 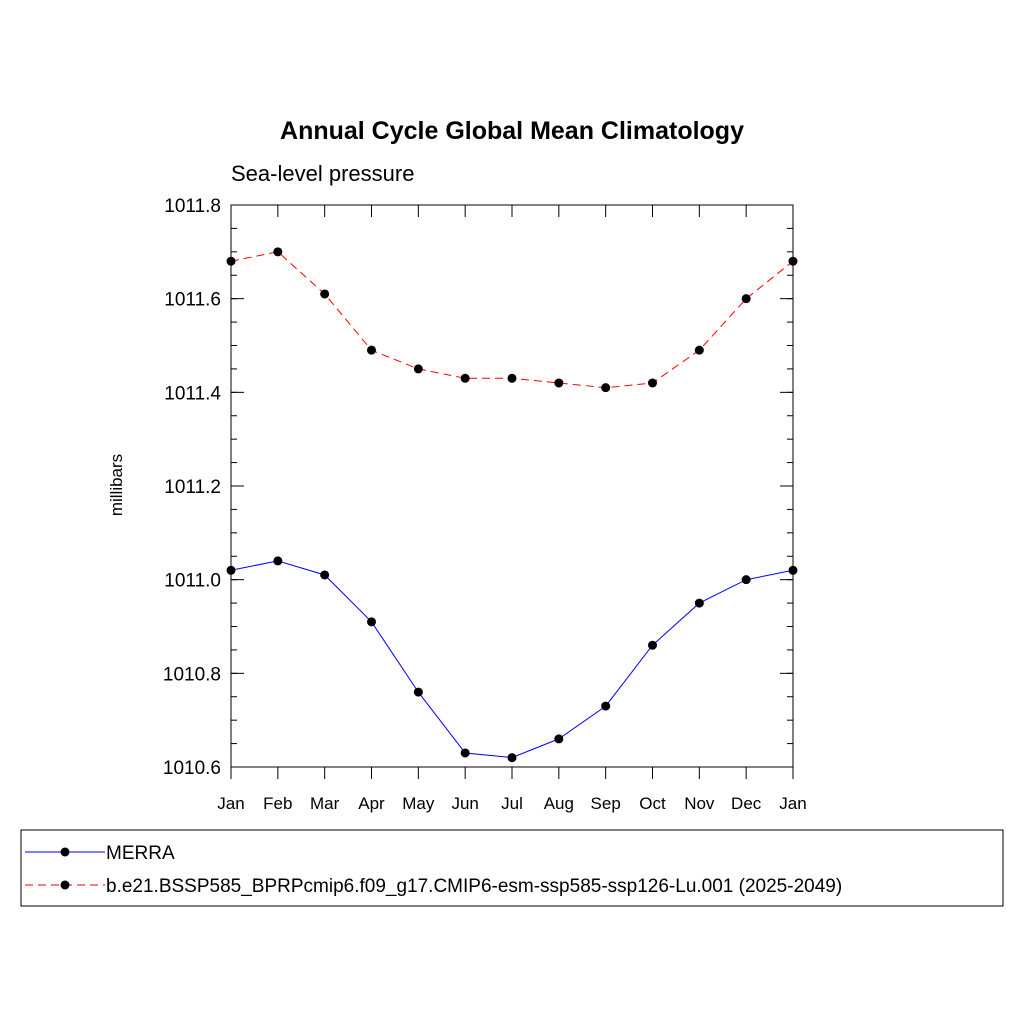 What do you see at coordinates (559, 803) in the screenshot?
I see `x-tick-label: Aug` at bounding box center [559, 803].